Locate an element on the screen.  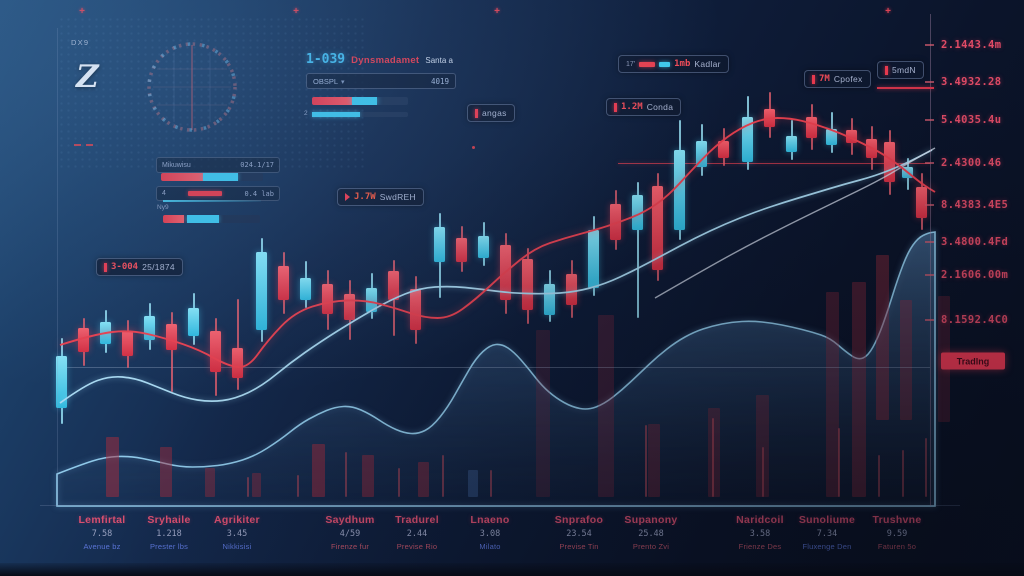
price-axis-label: 8.4383.4E5 is located at coordinates (975, 205).